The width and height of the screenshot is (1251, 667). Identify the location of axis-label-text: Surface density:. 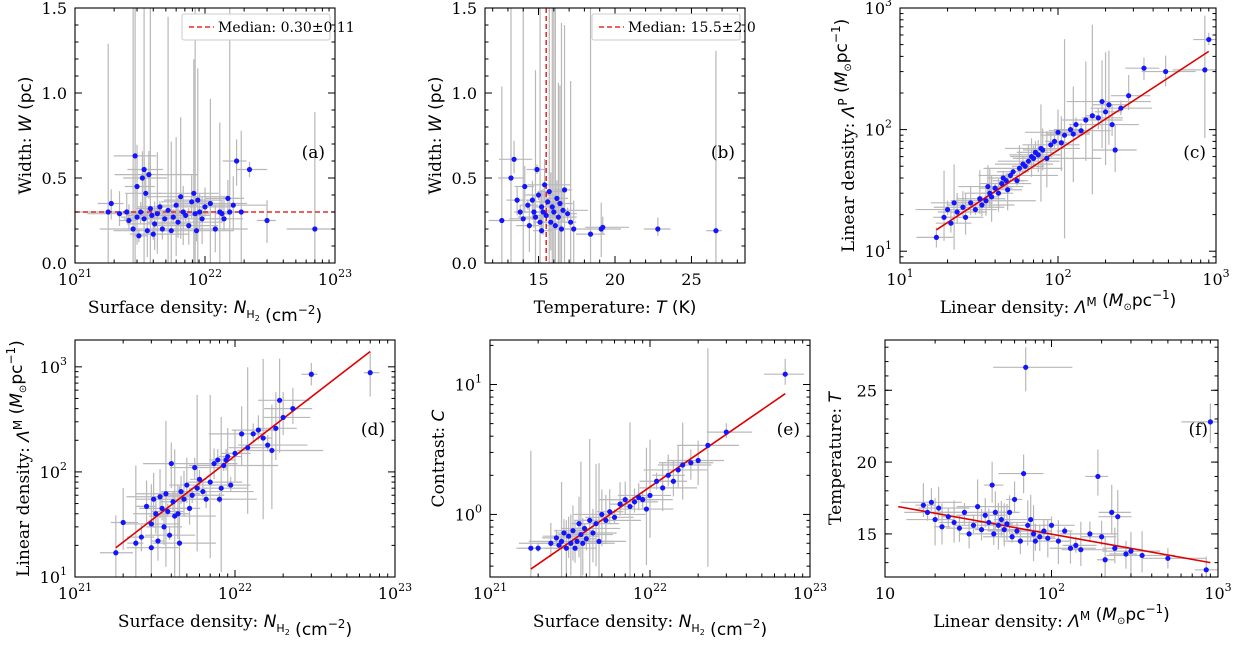
(161, 308).